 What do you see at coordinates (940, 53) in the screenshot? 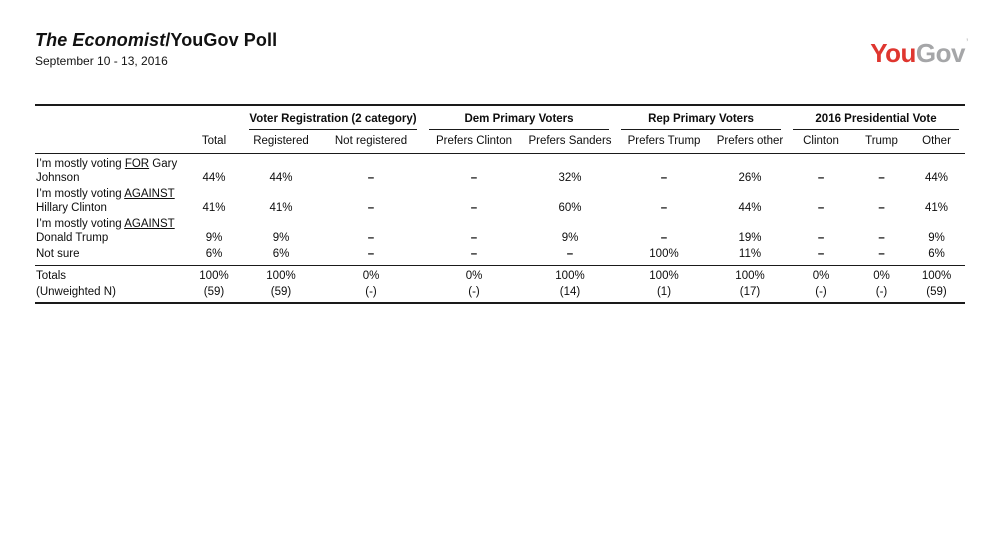
I see `yougov-logo-gov: Gov` at bounding box center [940, 53].